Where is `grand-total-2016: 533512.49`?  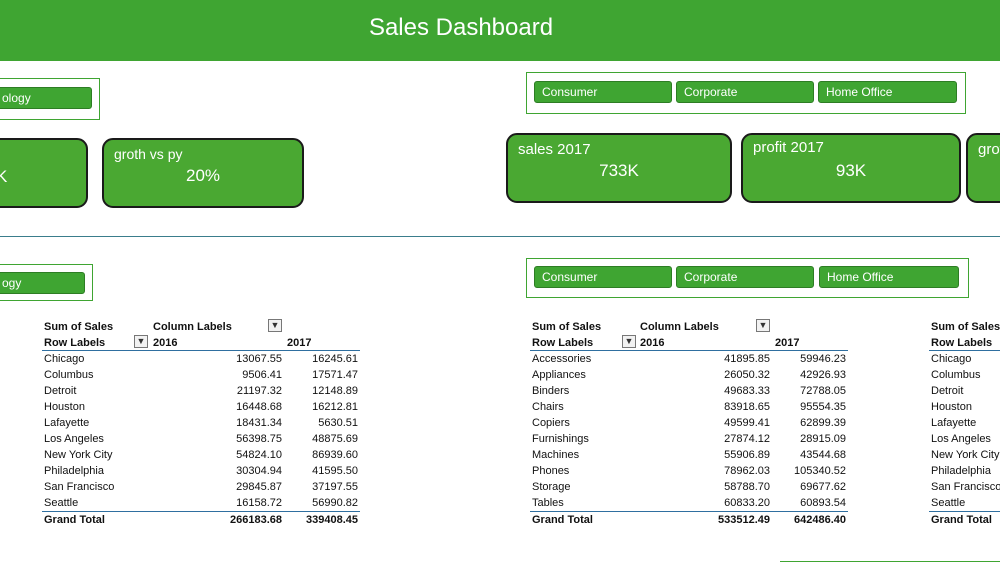 grand-total-2016: 533512.49 is located at coordinates (744, 520).